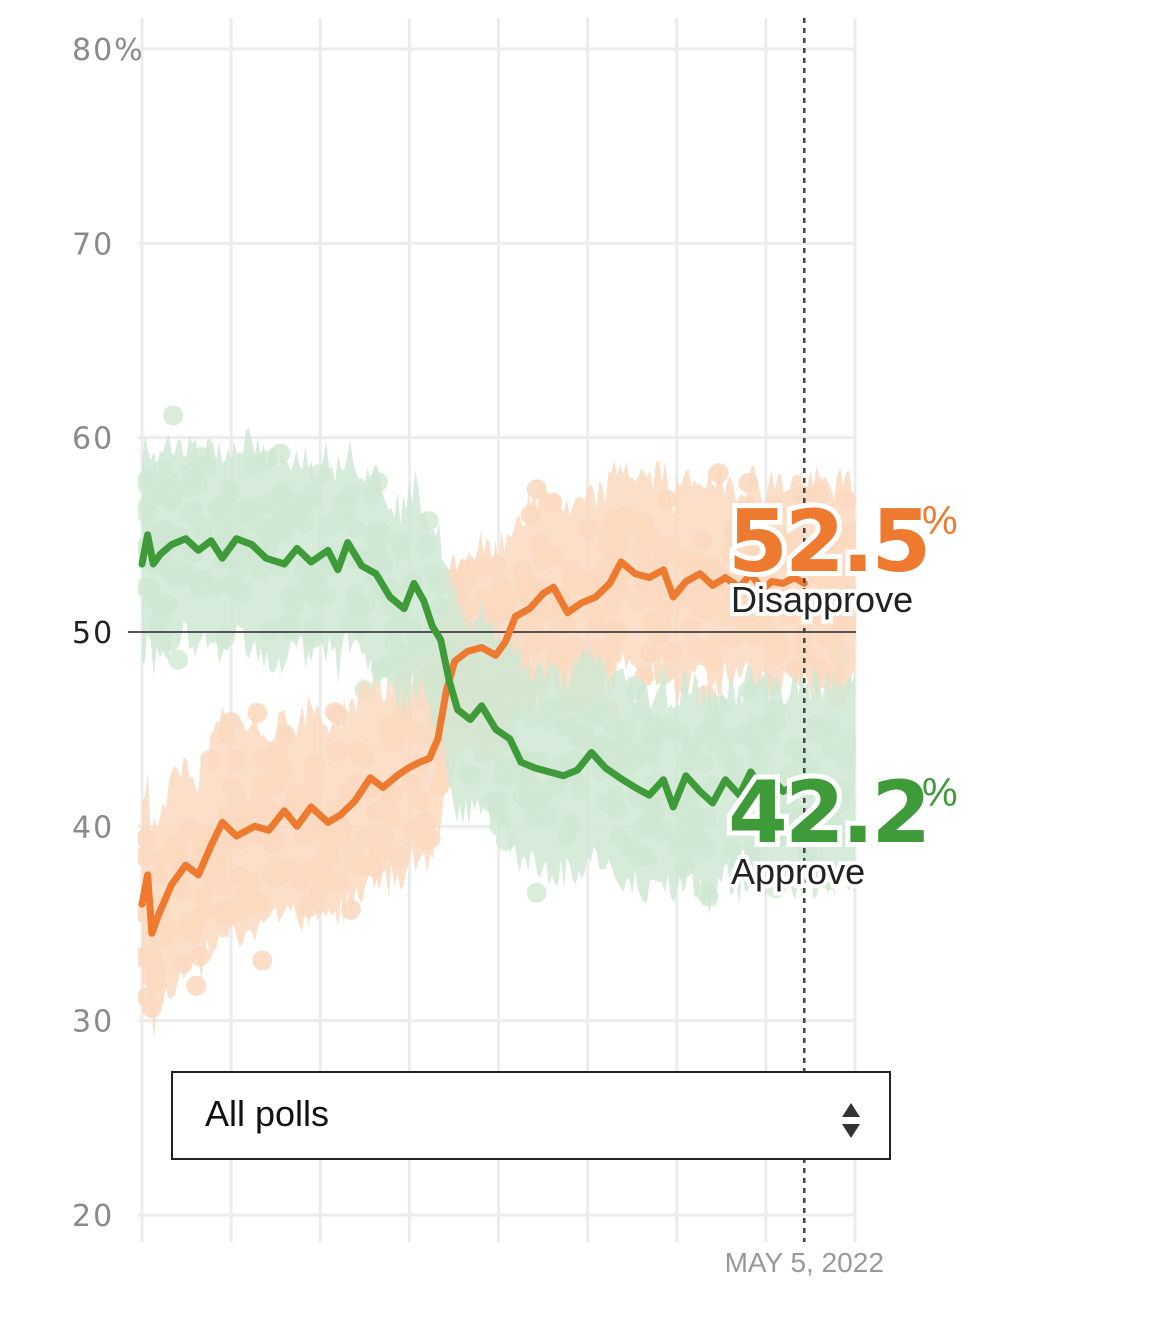 This screenshot has height=1326, width=1170. What do you see at coordinates (93, 244) in the screenshot?
I see `y-tick-label: 70` at bounding box center [93, 244].